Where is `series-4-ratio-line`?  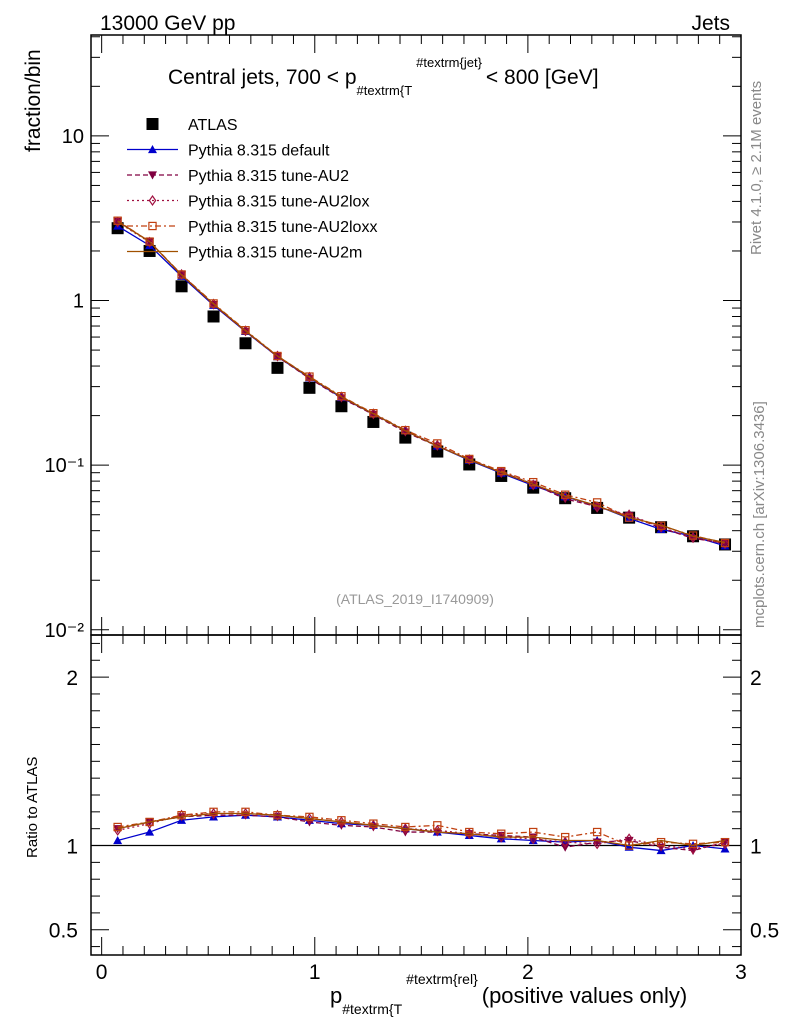 series-4-ratio-line is located at coordinates (421, 829).